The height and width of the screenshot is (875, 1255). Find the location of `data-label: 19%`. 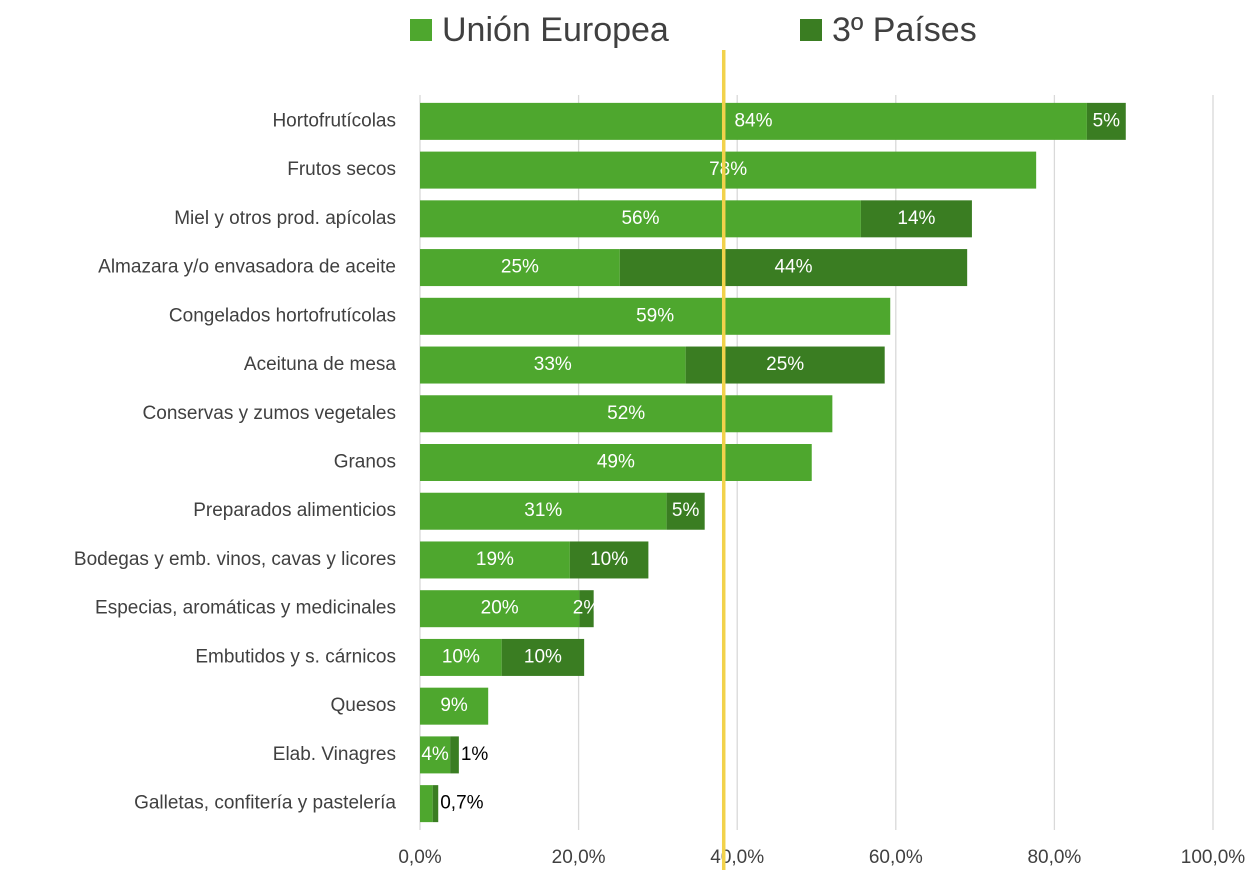

data-label: 19% is located at coordinates (495, 559).